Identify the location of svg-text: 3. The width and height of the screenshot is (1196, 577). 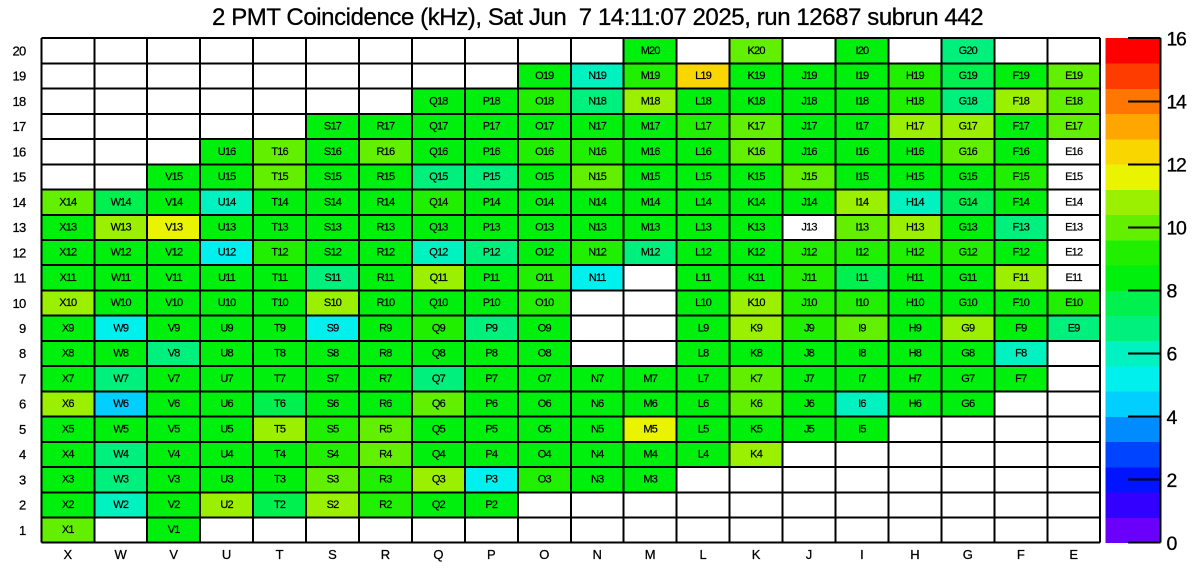
(22, 479).